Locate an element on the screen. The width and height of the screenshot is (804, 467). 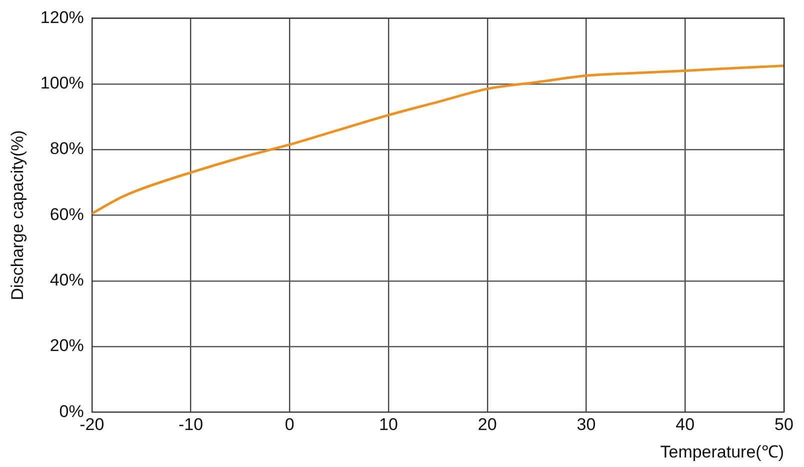
x-tick-label: 10 is located at coordinates (388, 424).